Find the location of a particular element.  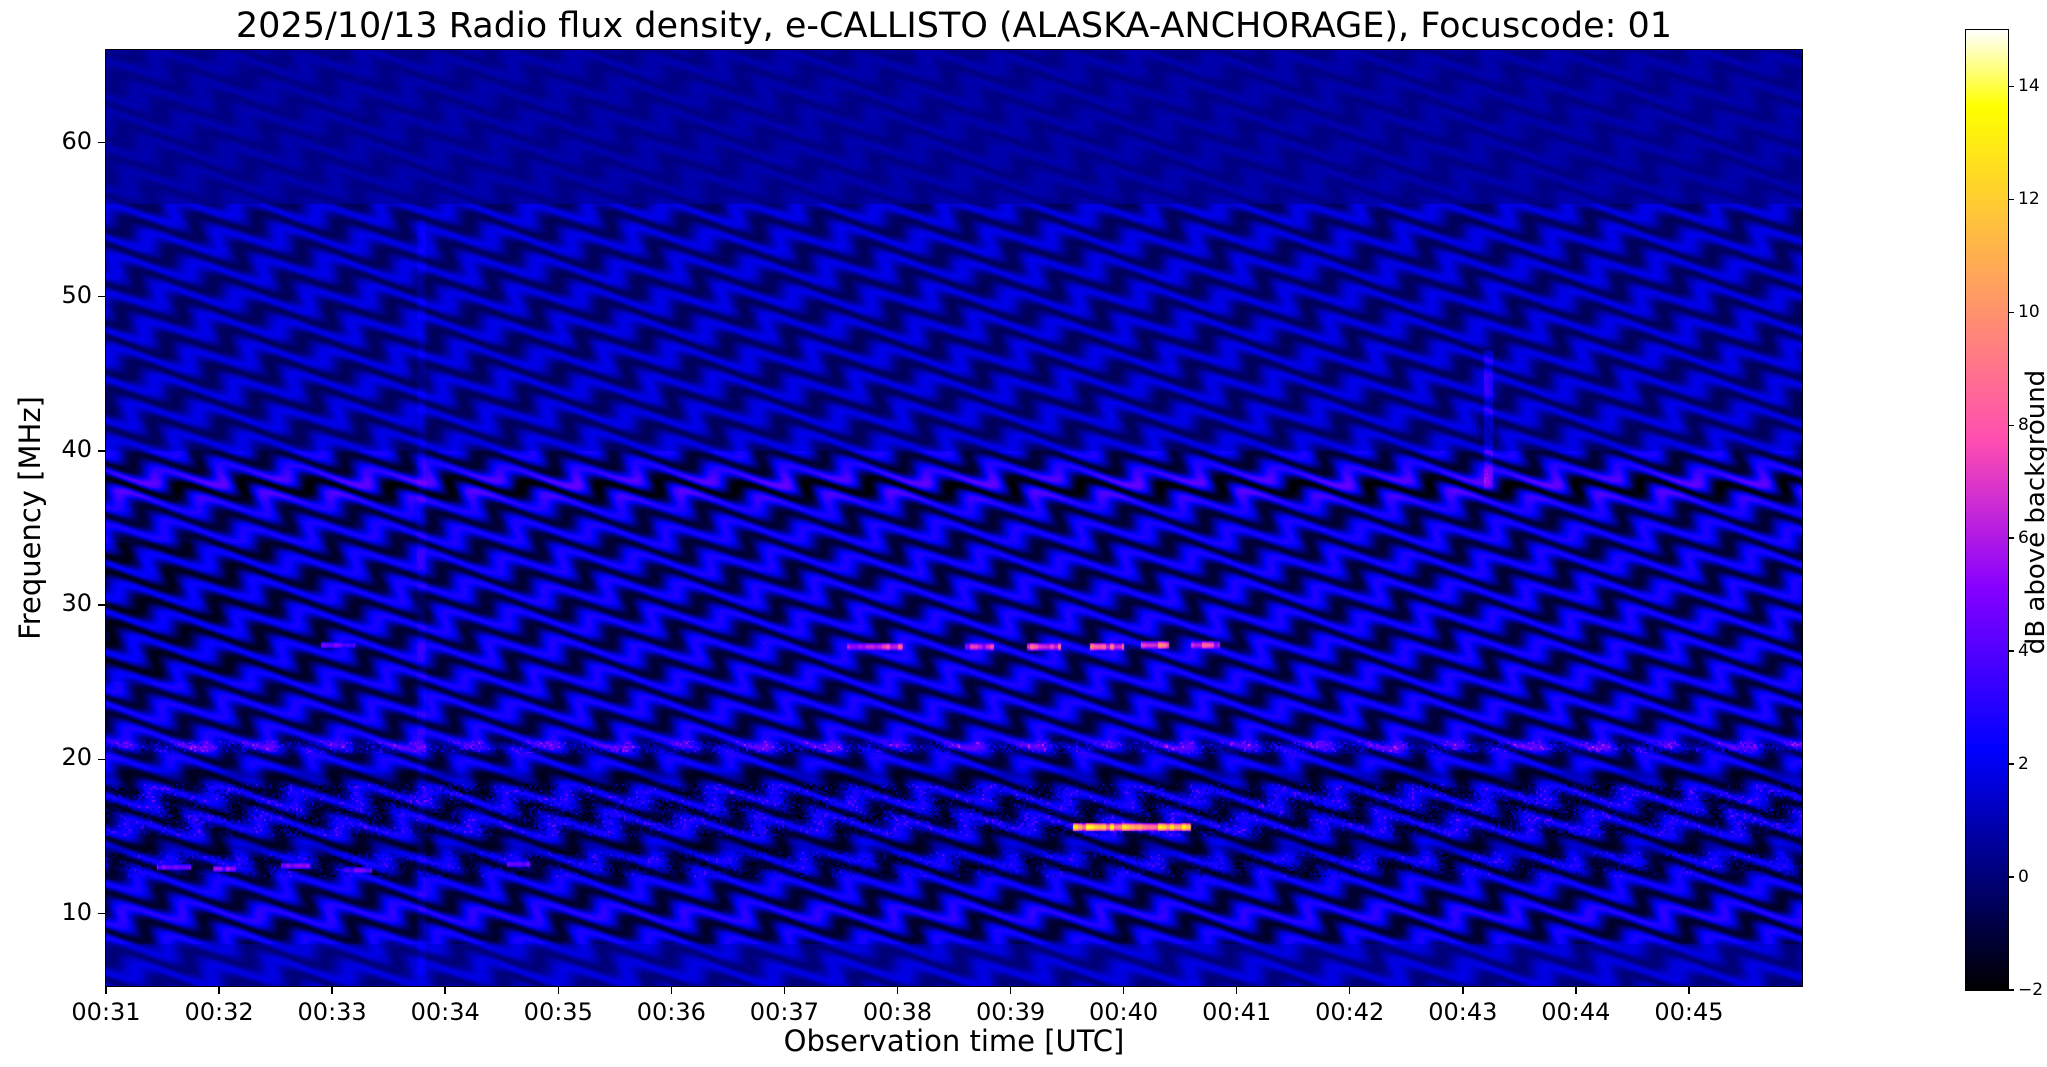

colorbar-tick-label: 8 is located at coordinates (2023, 425).